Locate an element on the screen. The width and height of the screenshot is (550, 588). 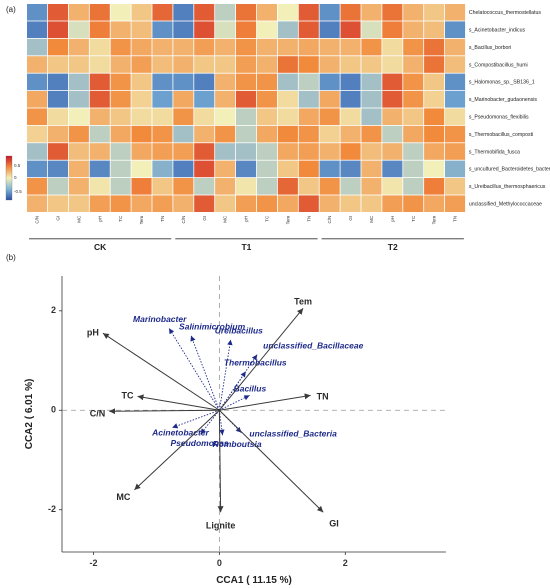
taxa-label: Pseudomonas is located at coordinates (199, 443).